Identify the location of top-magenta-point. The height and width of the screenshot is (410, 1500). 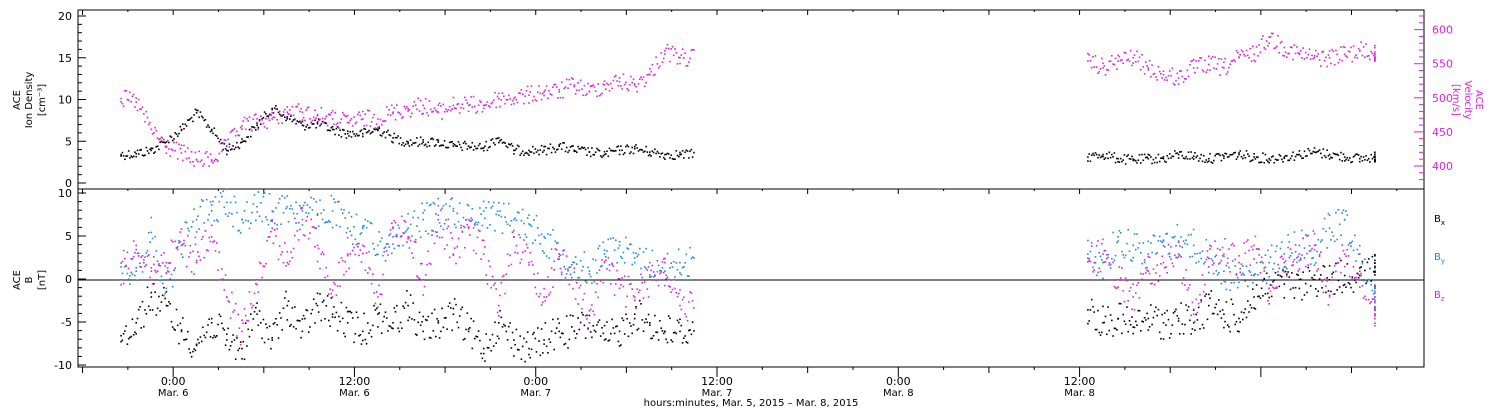
(1314, 57).